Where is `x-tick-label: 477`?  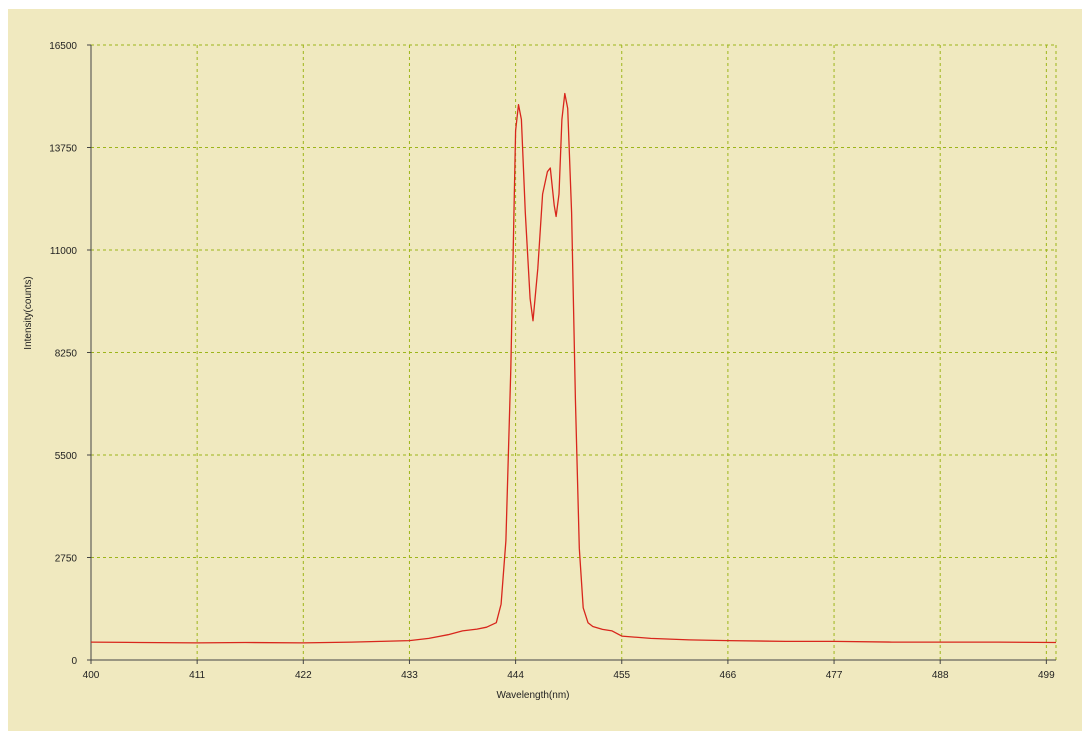 x-tick-label: 477 is located at coordinates (834, 675).